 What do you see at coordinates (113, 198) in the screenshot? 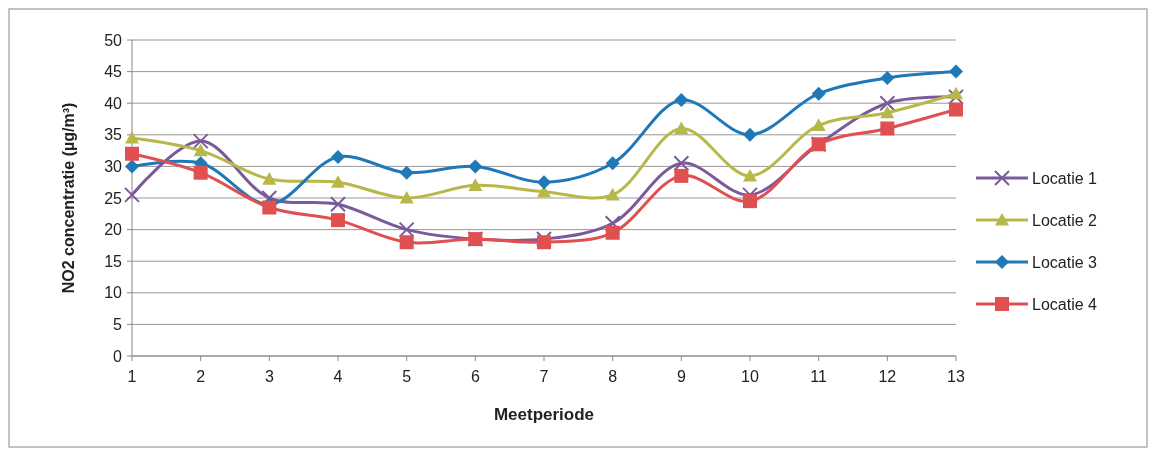
I see `y-tick-label: 25` at bounding box center [113, 198].